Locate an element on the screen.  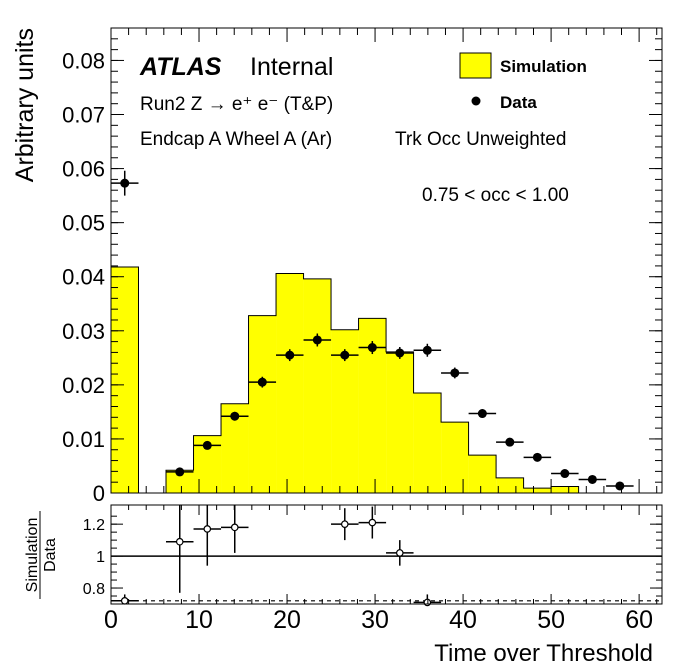
main-y-tick-label: 0.05 is located at coordinates (83, 223).